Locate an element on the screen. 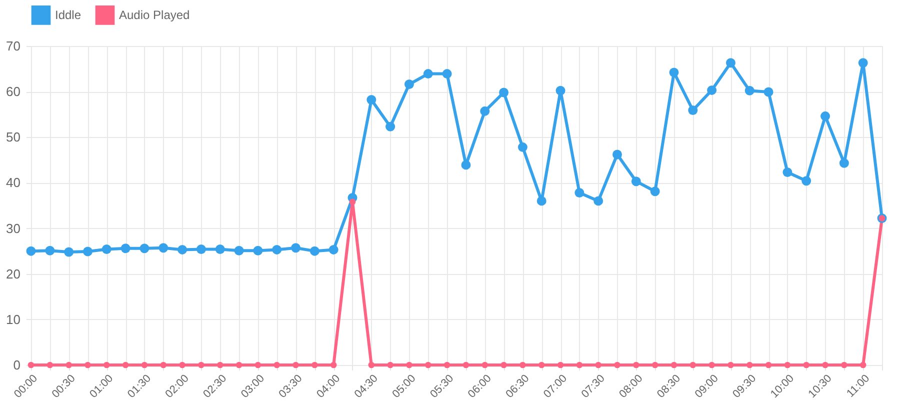  y-tick-label: 70 is located at coordinates (13, 46).